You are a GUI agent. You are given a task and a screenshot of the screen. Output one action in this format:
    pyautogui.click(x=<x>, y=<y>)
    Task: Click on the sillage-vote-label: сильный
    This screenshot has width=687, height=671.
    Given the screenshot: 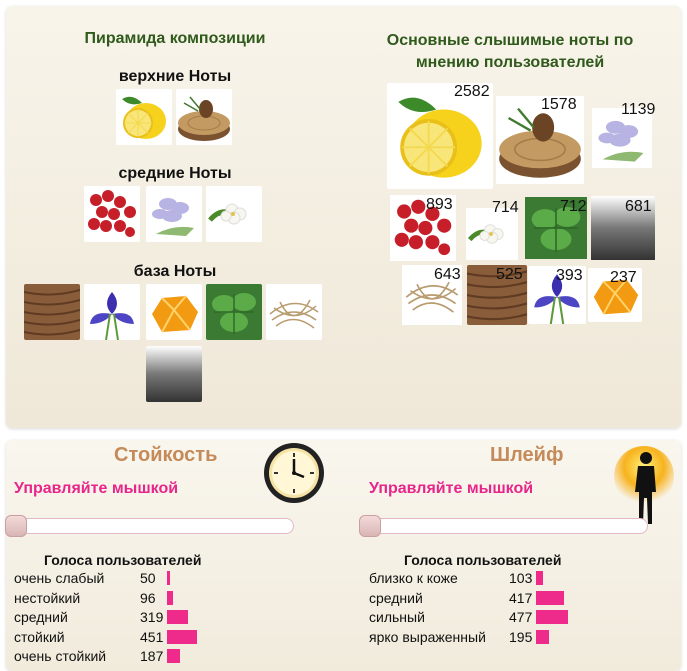 What is the action you would take?
    pyautogui.click(x=397, y=617)
    